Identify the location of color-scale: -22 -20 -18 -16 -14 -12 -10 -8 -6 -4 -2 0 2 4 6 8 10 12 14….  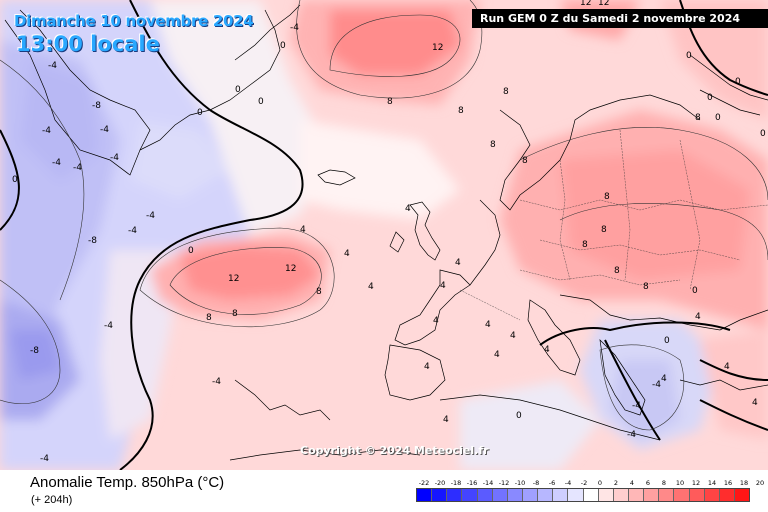
(592, 490).